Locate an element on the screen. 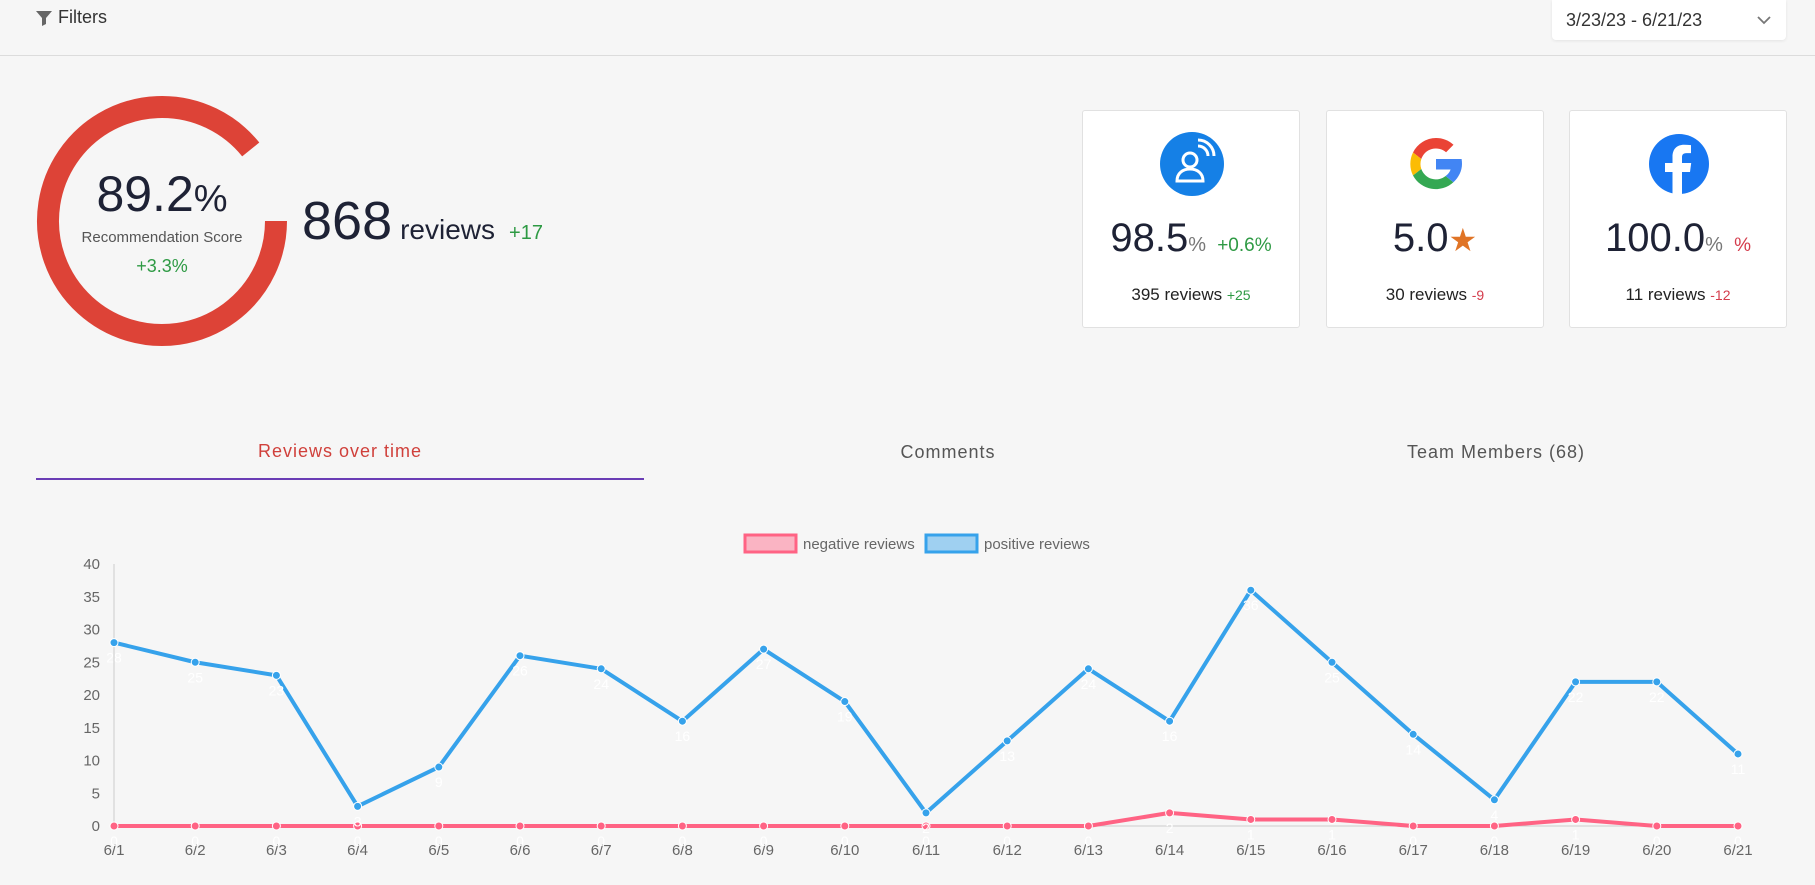  score-delta: +0.6% is located at coordinates (1244, 245).